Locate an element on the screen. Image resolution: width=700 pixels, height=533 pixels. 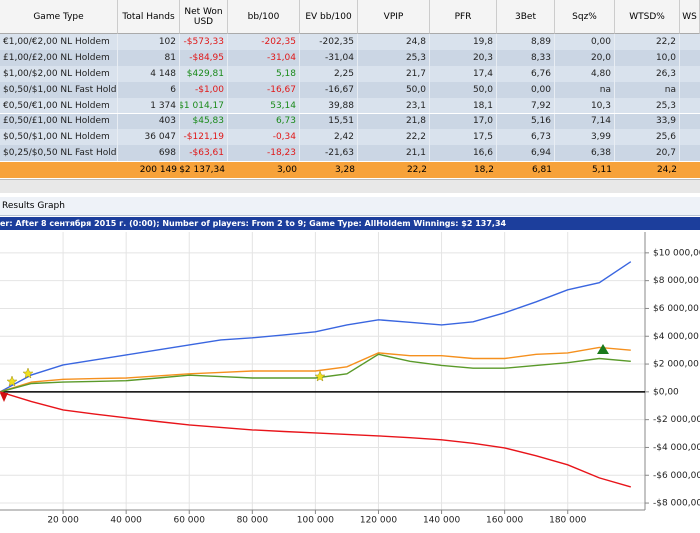
column-header: WTSD% is located at coordinates (647, 17).